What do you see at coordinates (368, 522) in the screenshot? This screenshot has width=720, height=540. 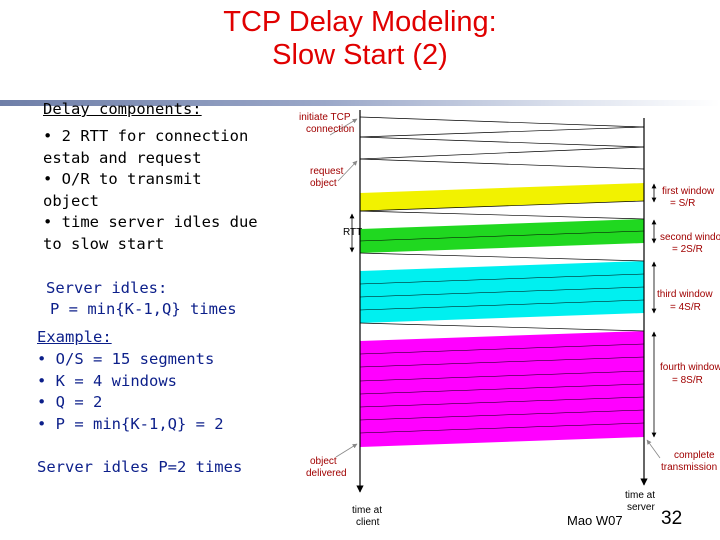 I see `time-client-label-2: client` at bounding box center [368, 522].